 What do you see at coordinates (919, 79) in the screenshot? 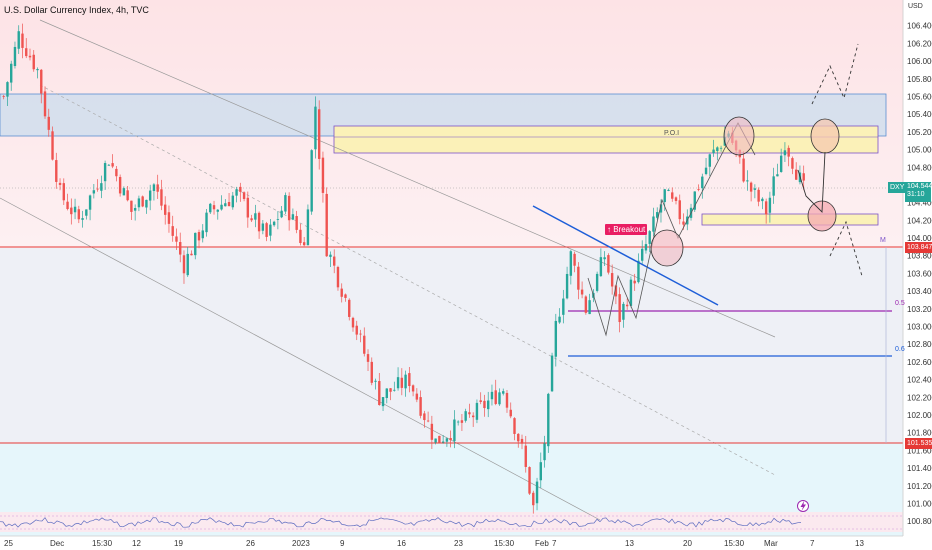
I see `price-tick-label: 105.800` at bounding box center [919, 79].